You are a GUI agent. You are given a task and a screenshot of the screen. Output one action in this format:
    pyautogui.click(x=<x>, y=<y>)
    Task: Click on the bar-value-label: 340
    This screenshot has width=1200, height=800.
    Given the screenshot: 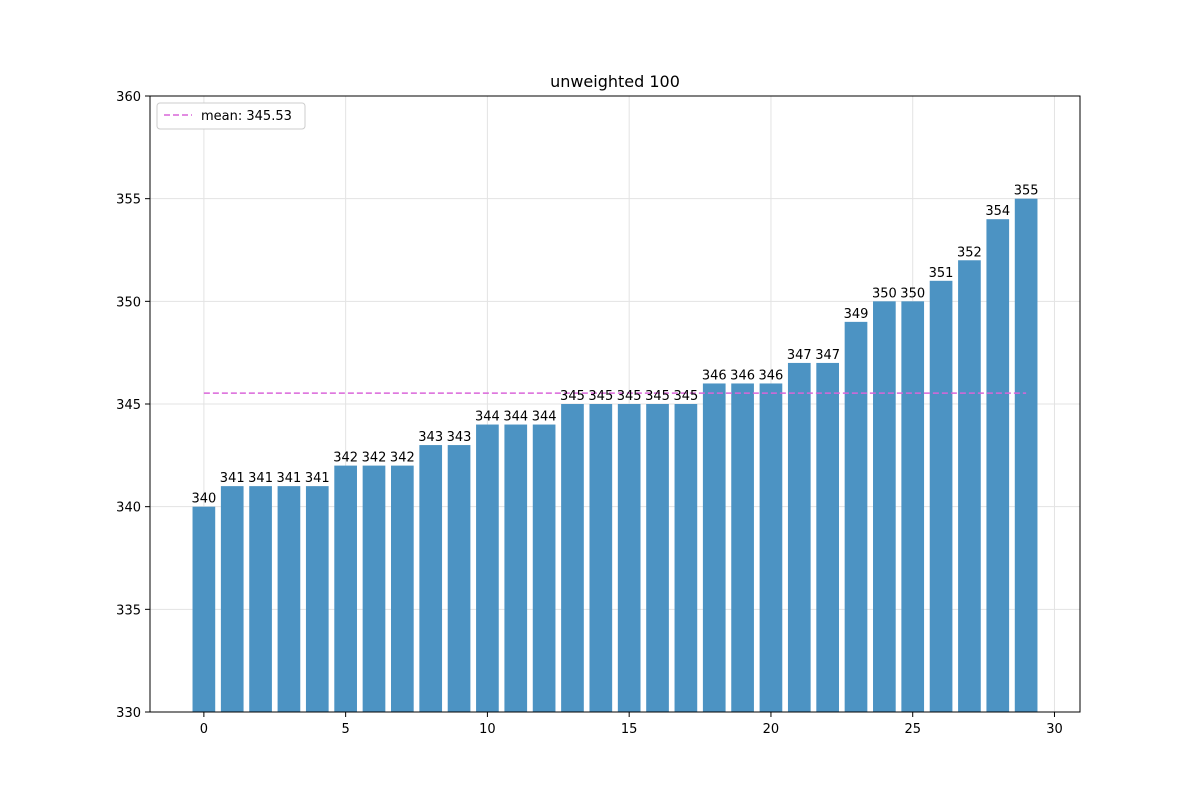 What is the action you would take?
    pyautogui.click(x=203, y=499)
    